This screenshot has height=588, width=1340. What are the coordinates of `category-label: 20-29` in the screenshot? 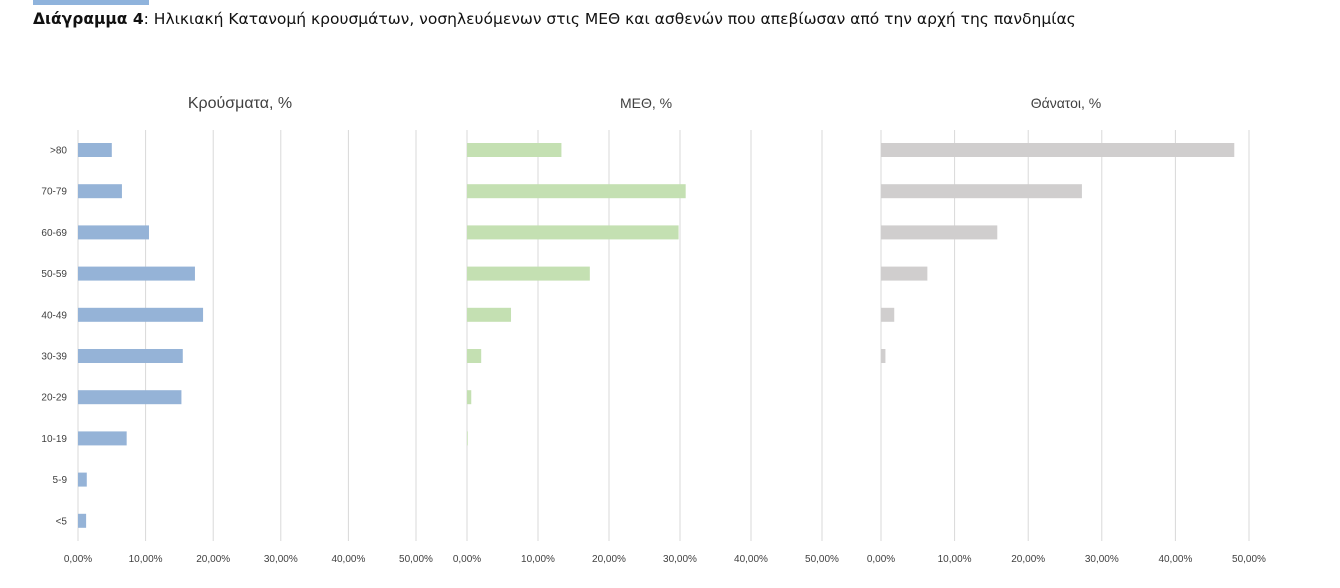 It's located at (54, 398).